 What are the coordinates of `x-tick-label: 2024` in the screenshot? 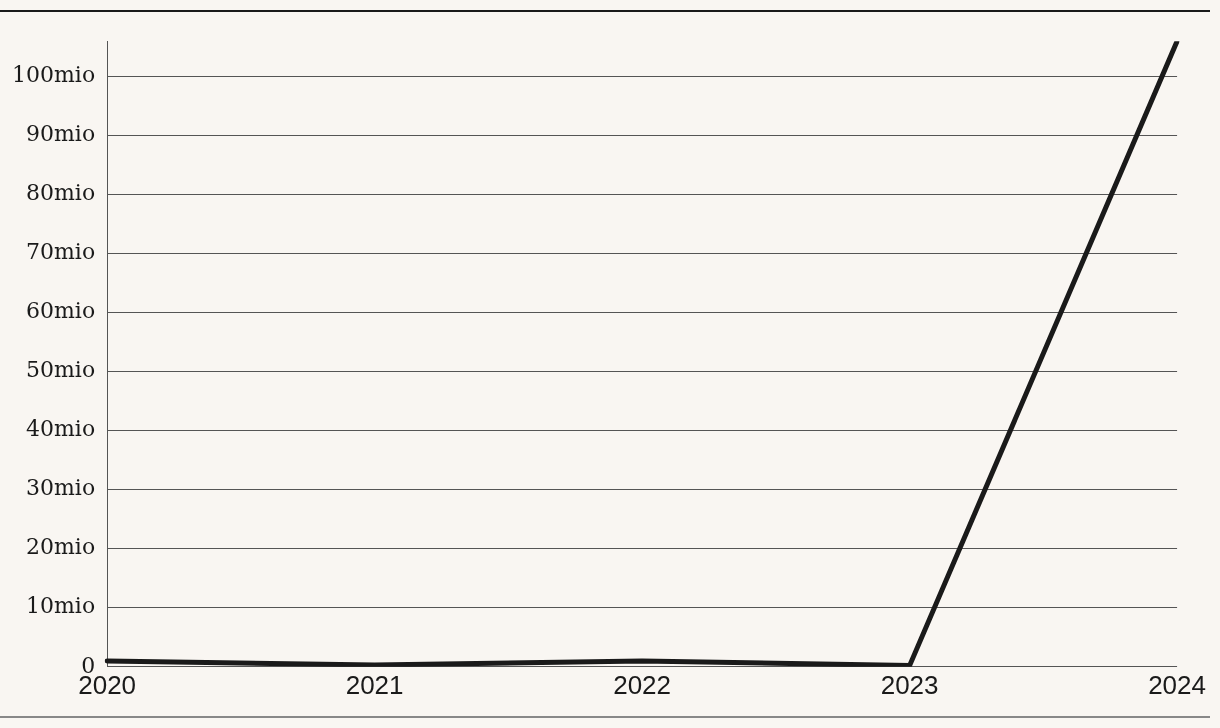 It's located at (1177, 684).